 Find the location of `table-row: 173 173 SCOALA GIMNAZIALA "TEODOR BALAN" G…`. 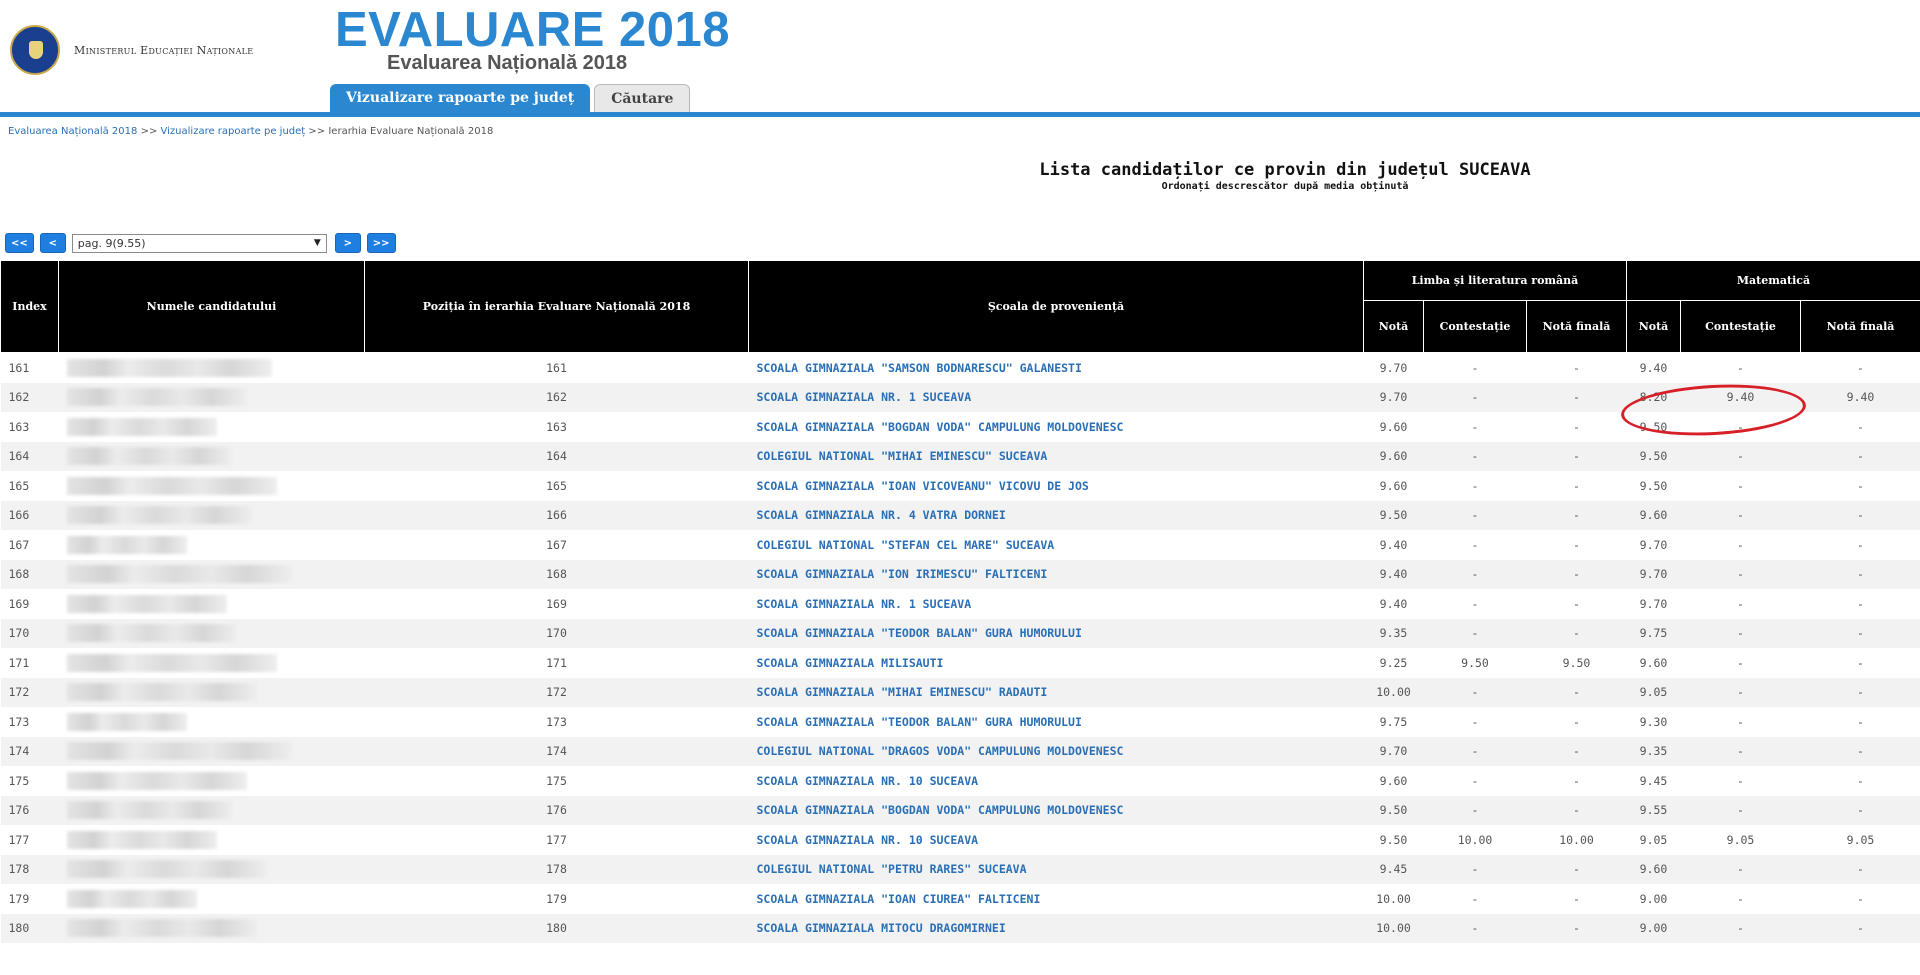

table-row: 173 173 SCOALA GIMNAZIALA "TEODOR BALAN" G… is located at coordinates (960, 722).